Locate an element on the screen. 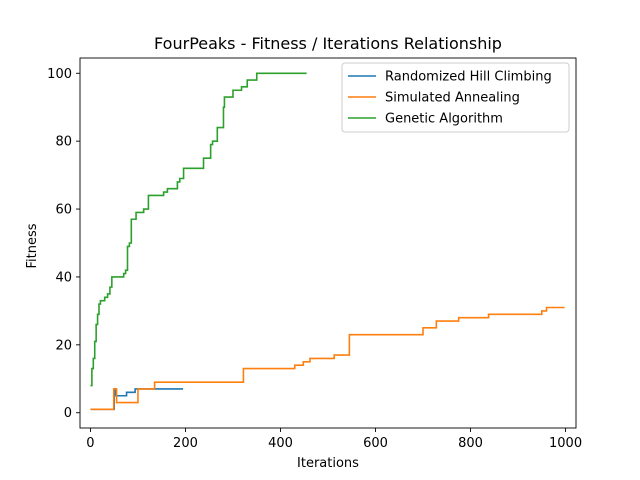 The image size is (640, 480). legend-label-1: Simulated Annealing is located at coordinates (452, 98).